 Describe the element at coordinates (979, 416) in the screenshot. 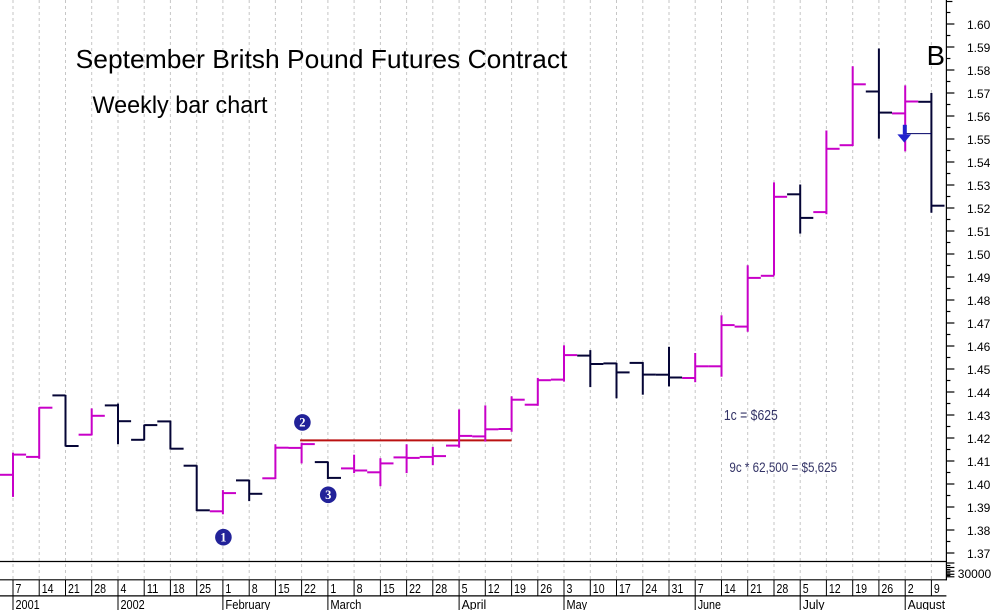

I see `svg-text: 1.43` at that location.